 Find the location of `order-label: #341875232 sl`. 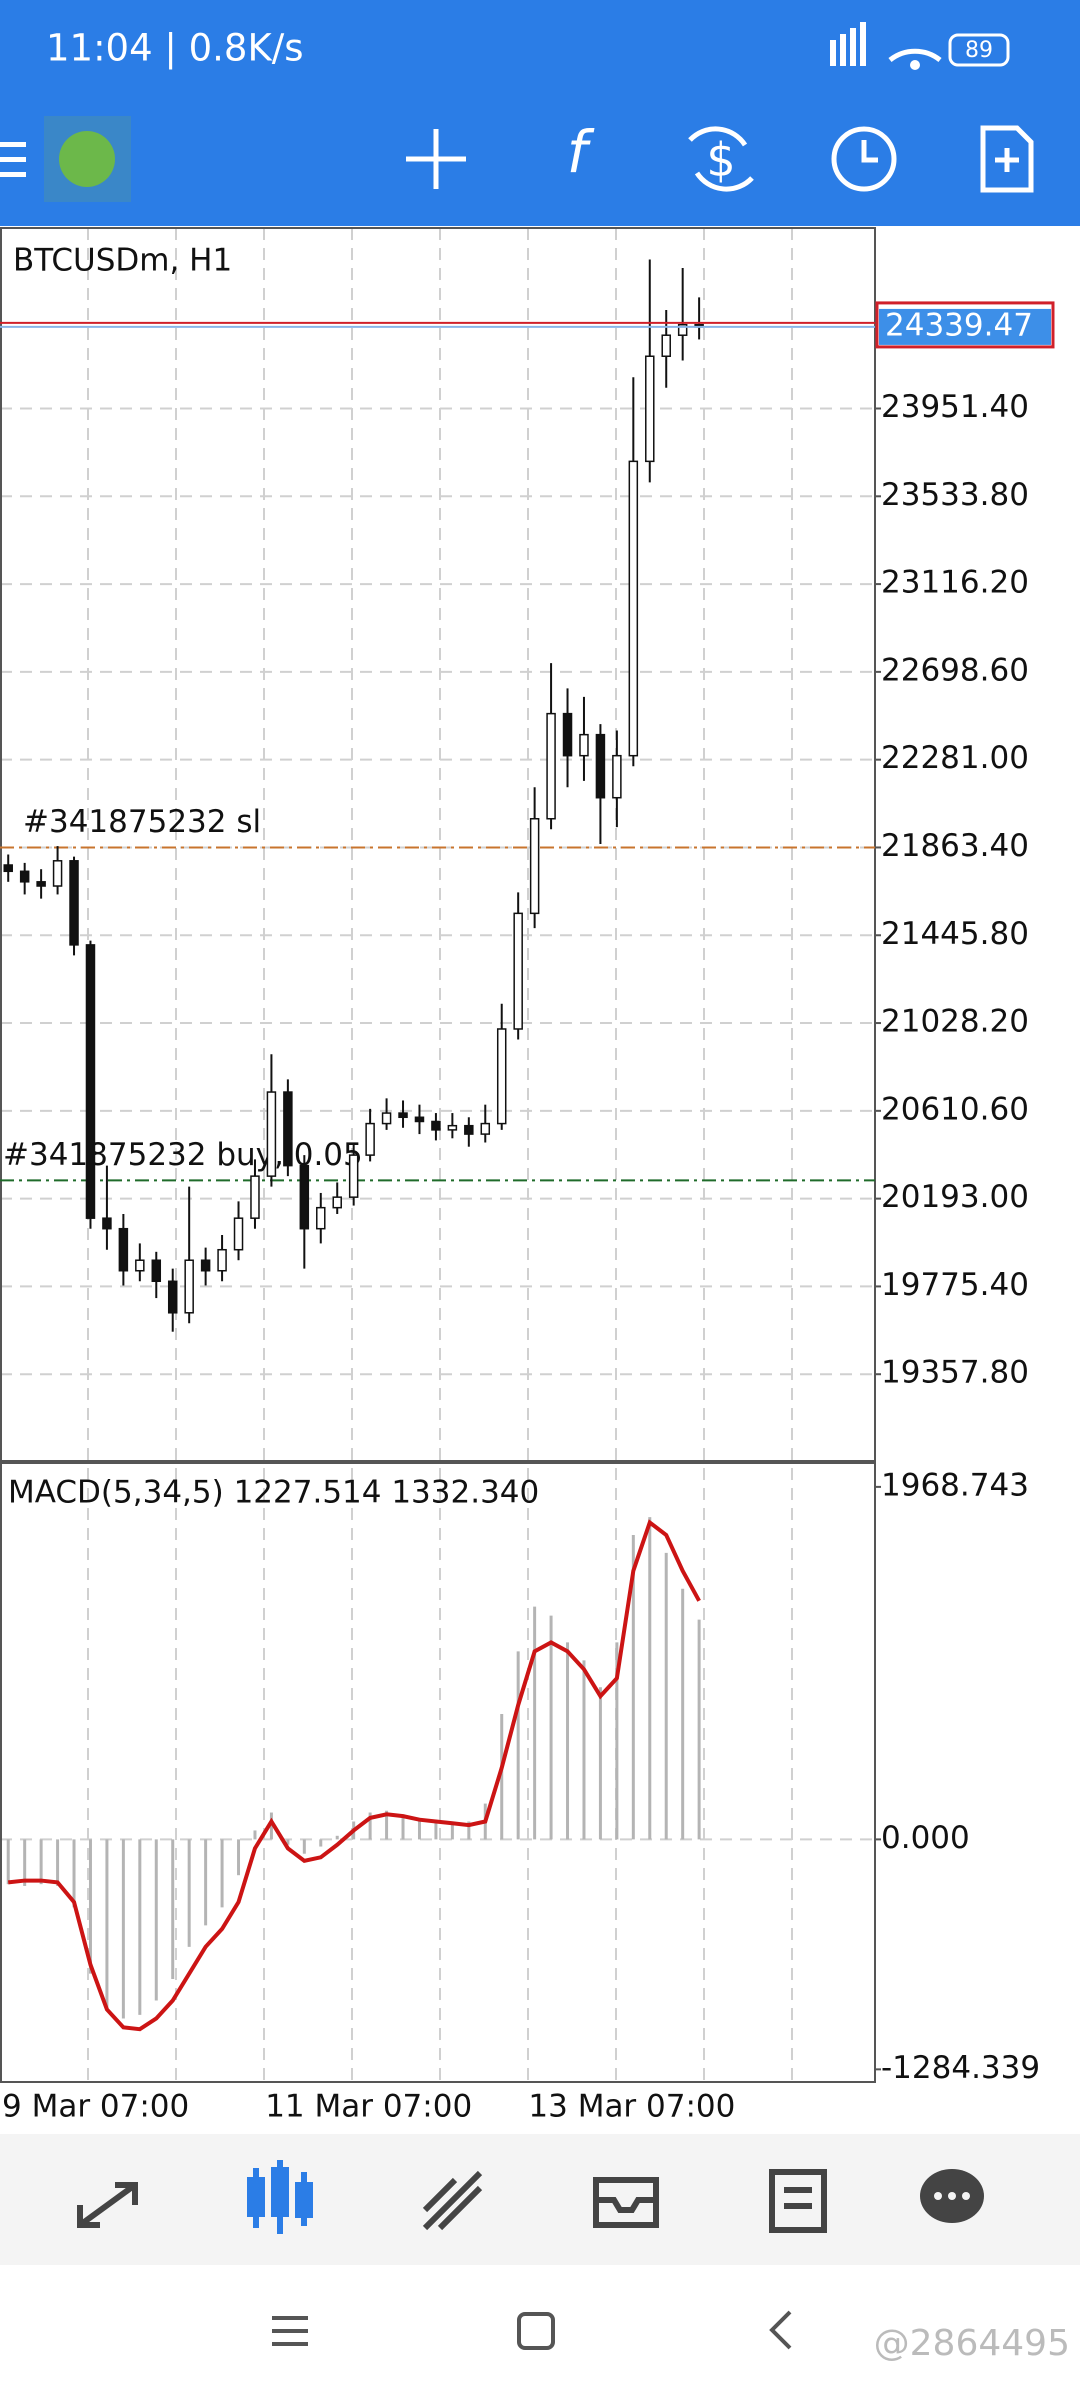

order-label: #341875232 sl is located at coordinates (142, 822).